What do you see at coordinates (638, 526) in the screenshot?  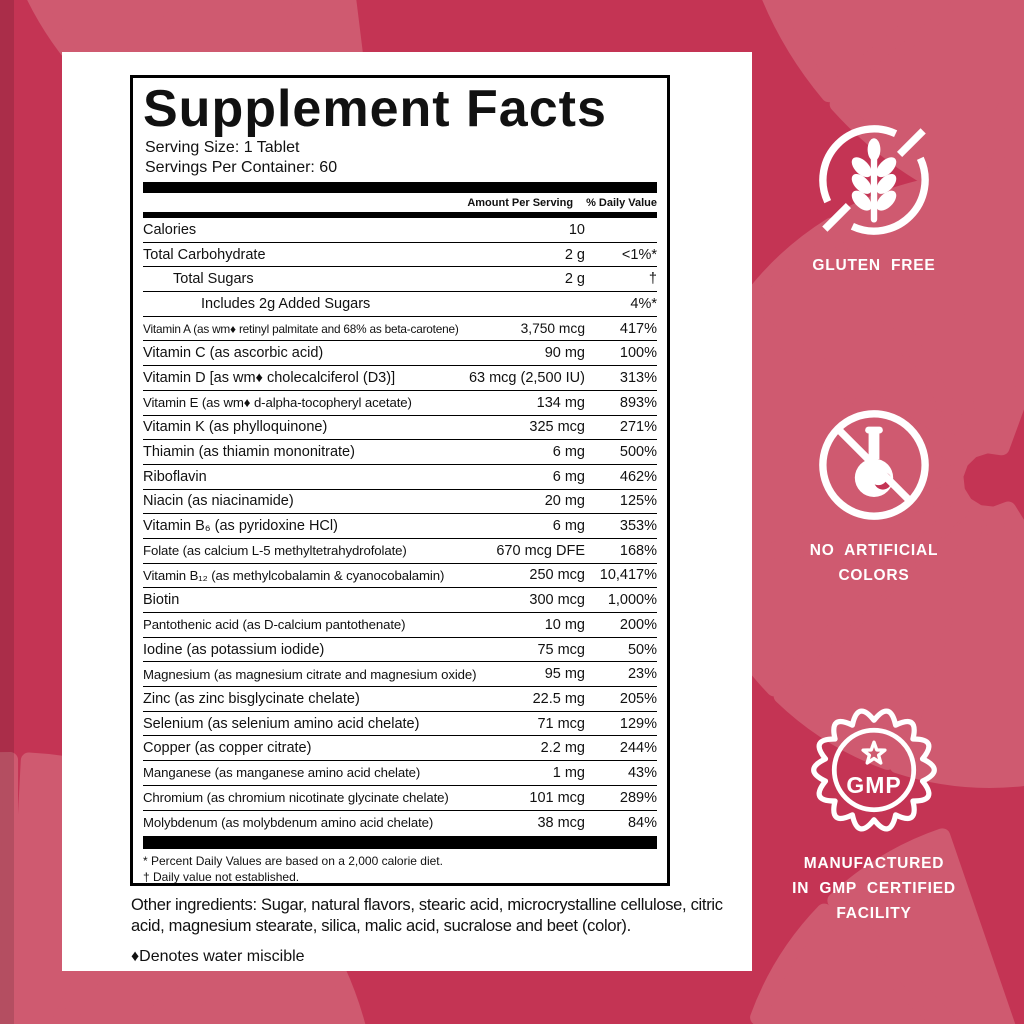 I see `nutrient-daily-value: 353%` at bounding box center [638, 526].